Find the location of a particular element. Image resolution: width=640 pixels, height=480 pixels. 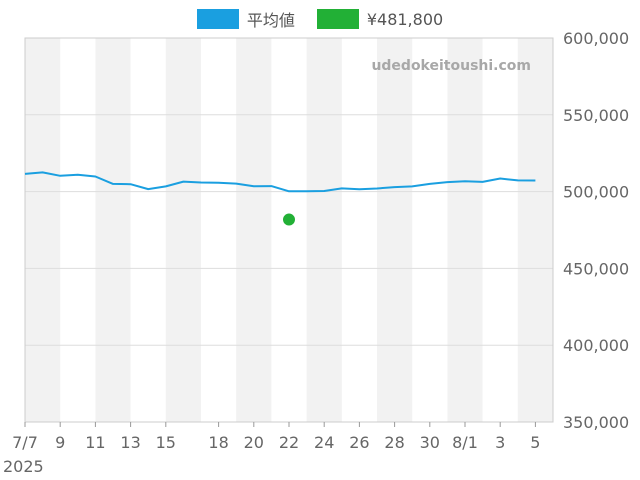

x-tick-label: 24 is located at coordinates (324, 442).